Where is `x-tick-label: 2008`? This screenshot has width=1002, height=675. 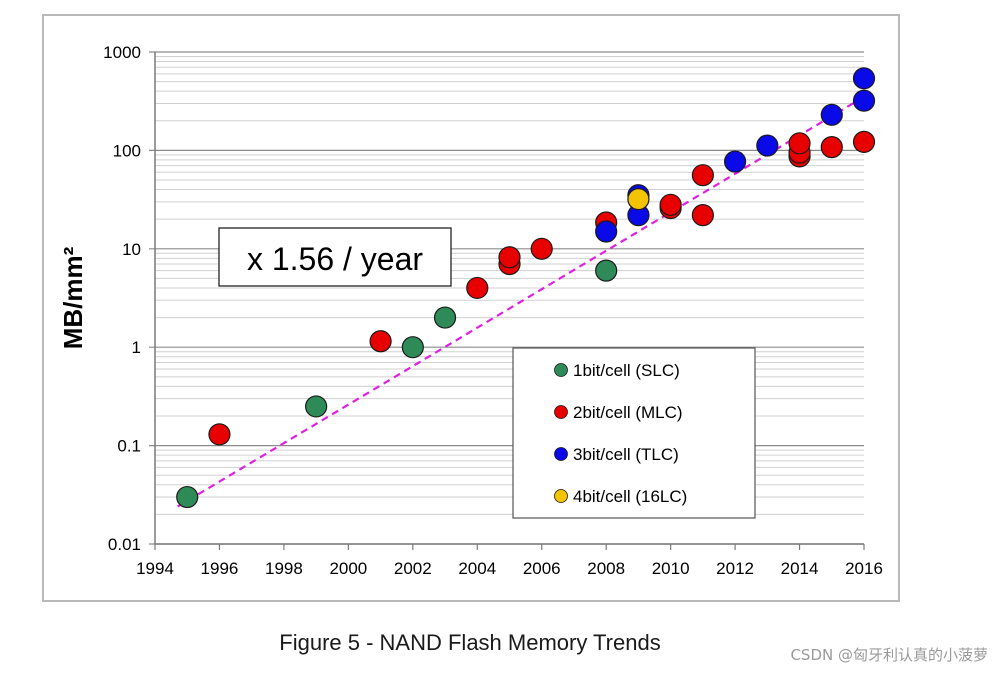
x-tick-label: 2008 is located at coordinates (606, 568).